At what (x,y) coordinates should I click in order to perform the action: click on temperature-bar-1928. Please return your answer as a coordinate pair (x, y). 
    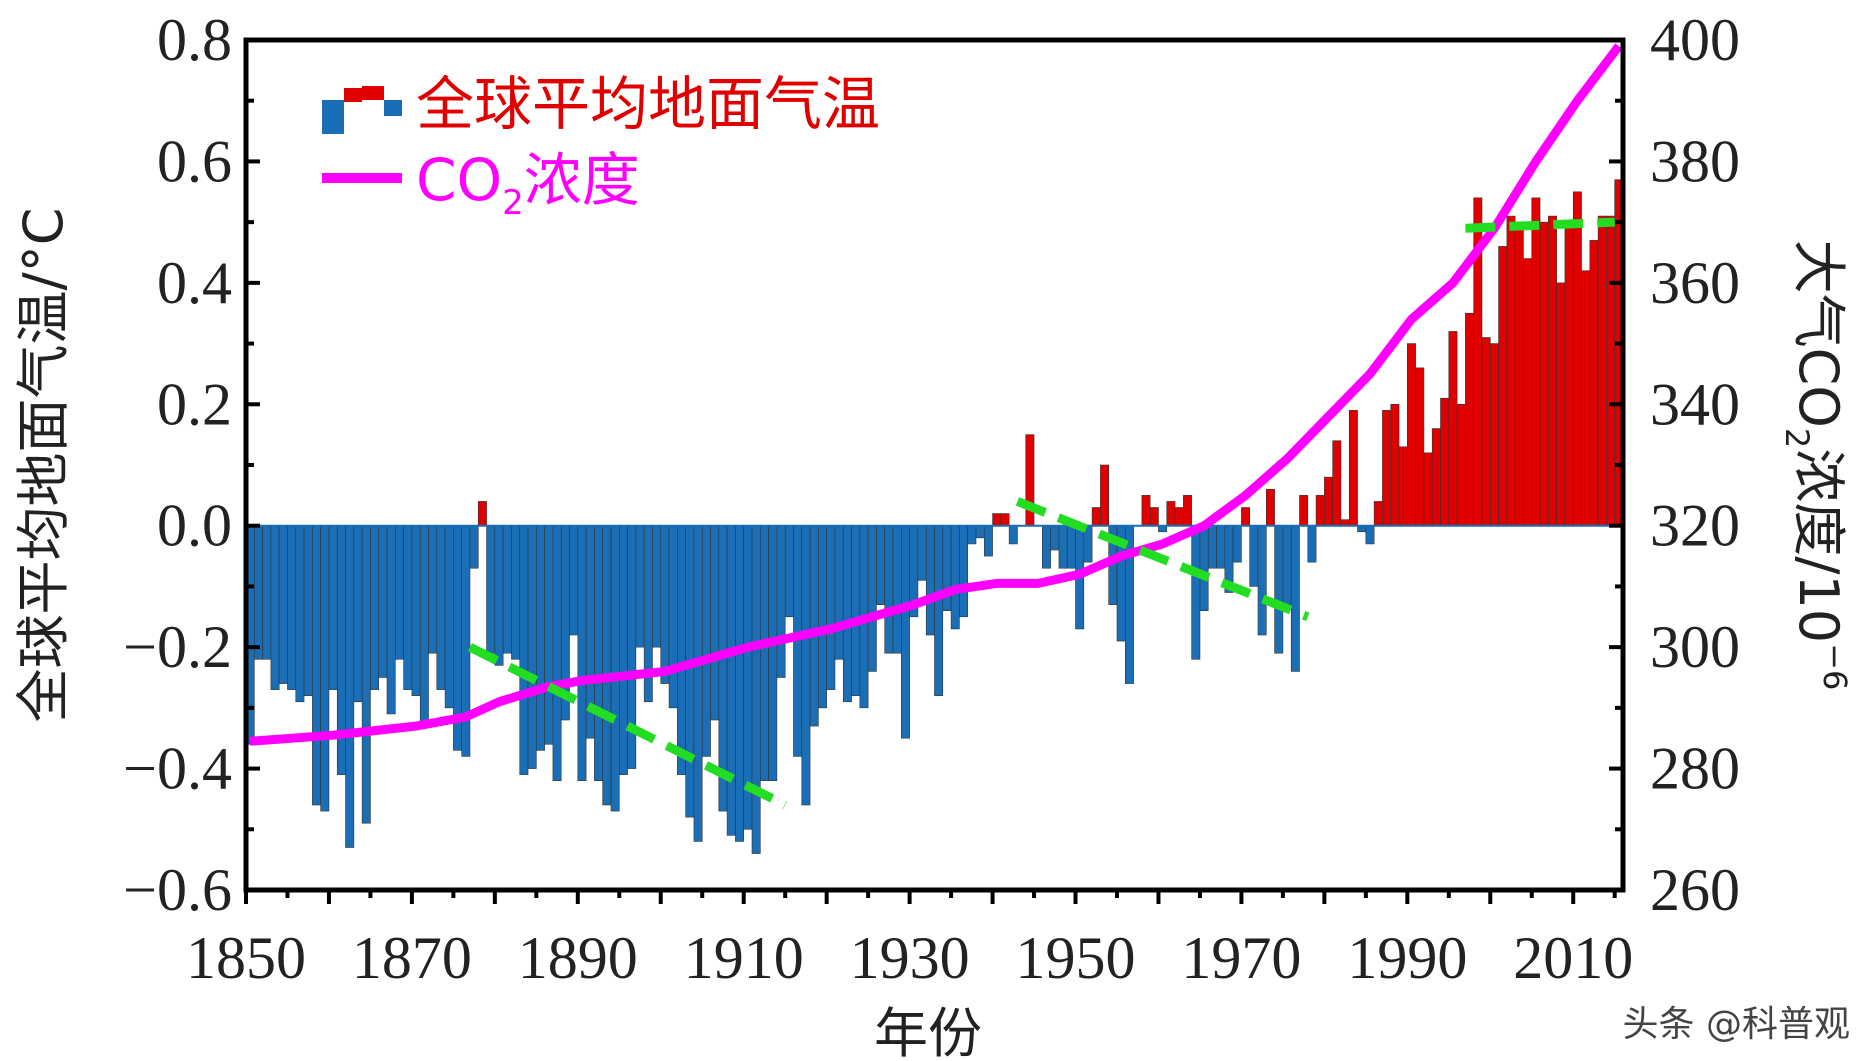
    Looking at the image, I should click on (897, 589).